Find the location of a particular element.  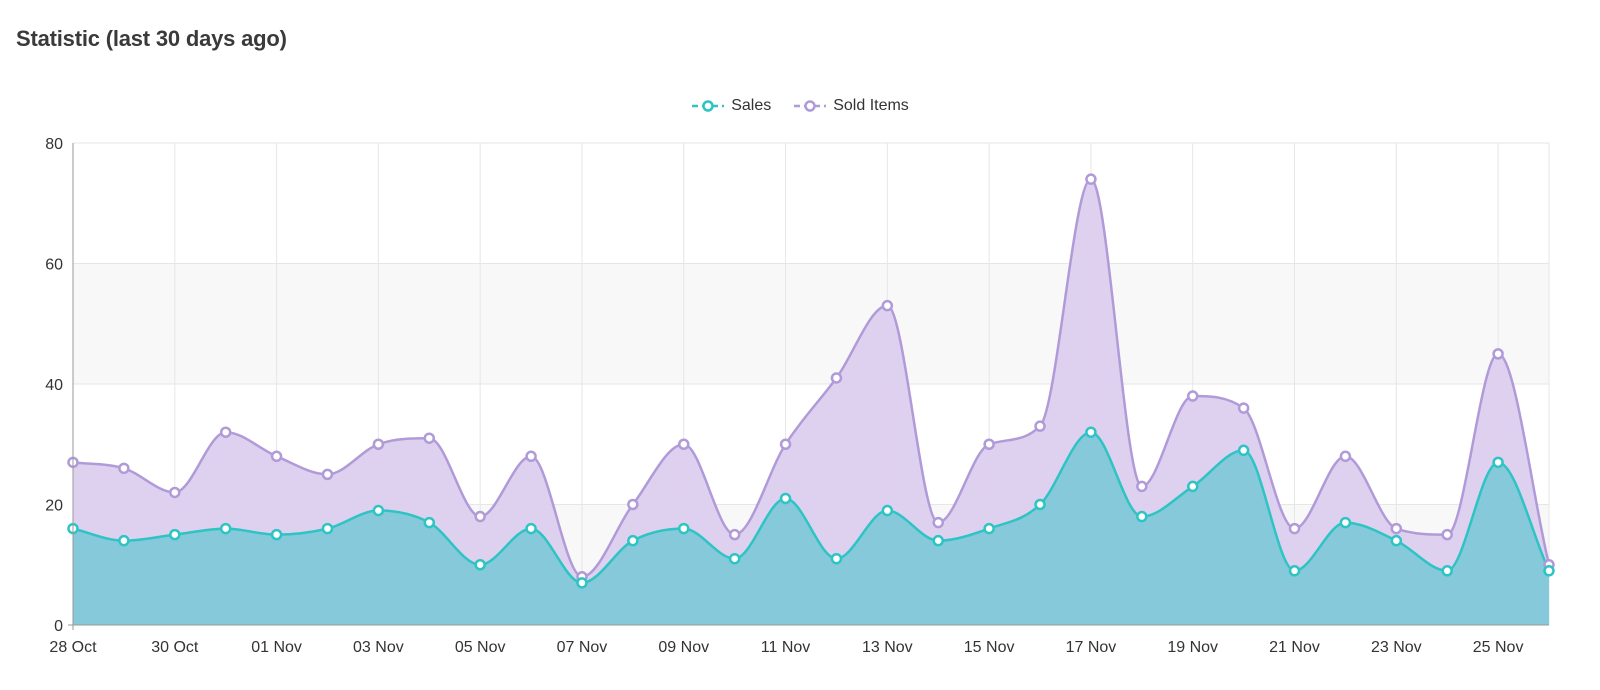

x-tick-label: 13 Nov is located at coordinates (887, 647).